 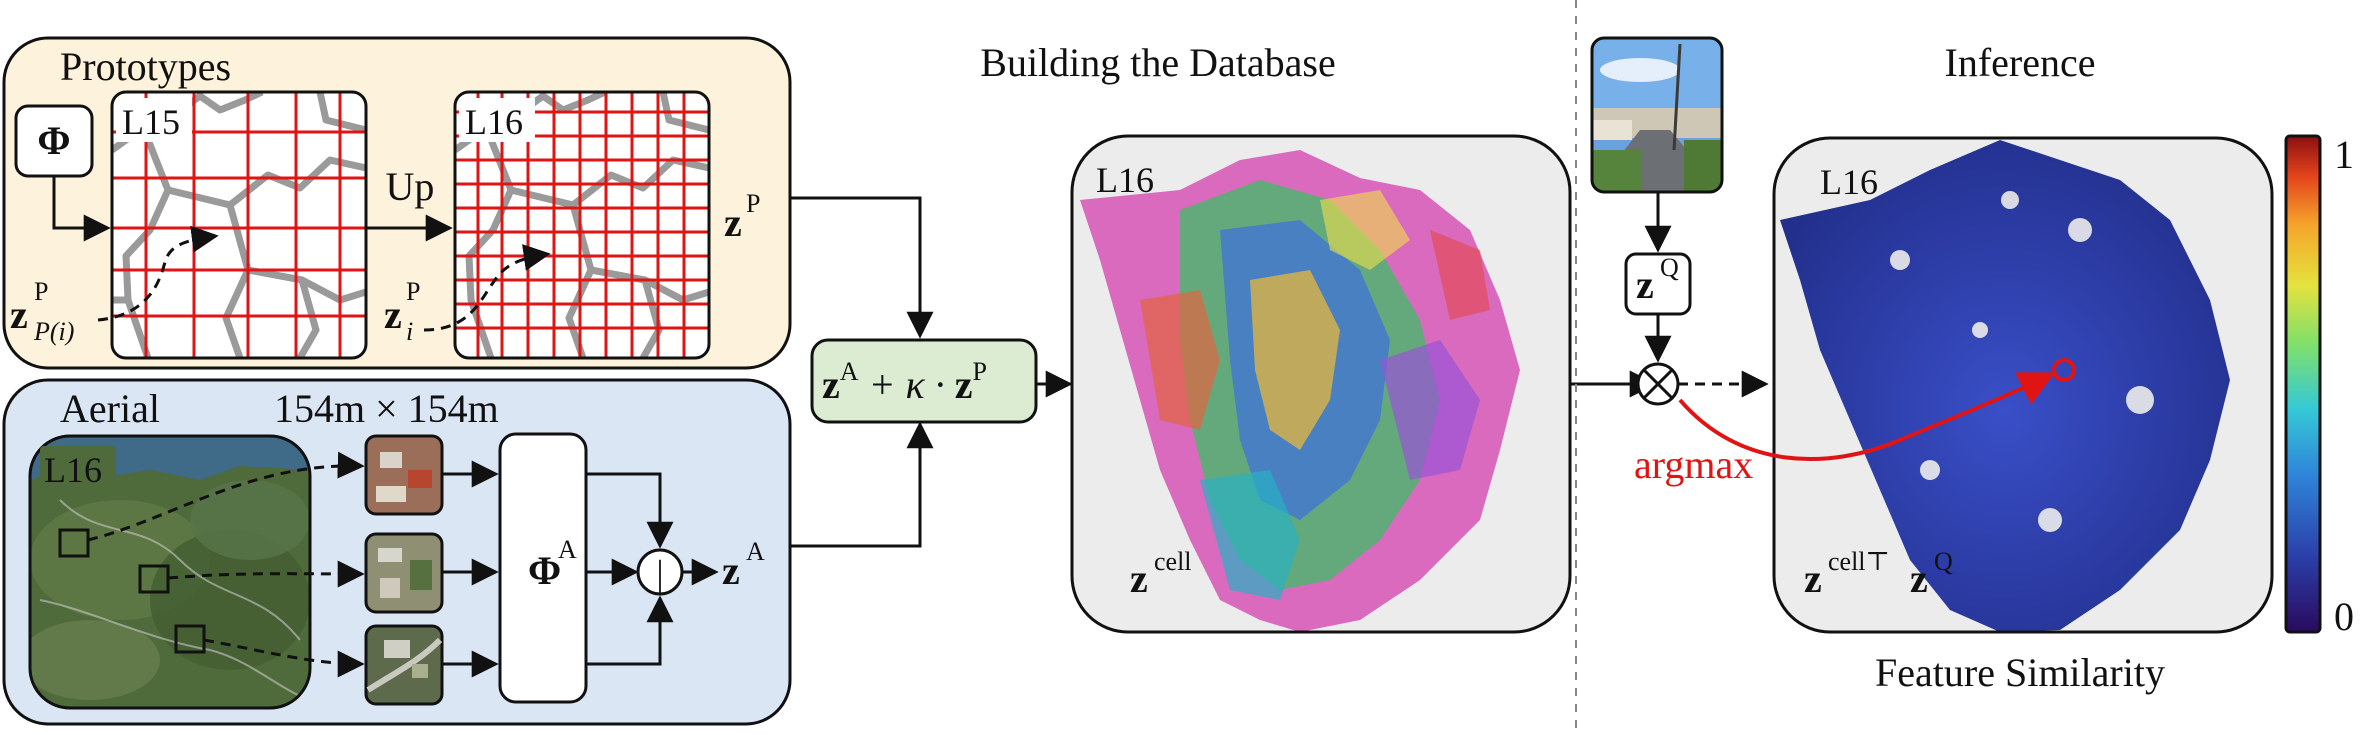 What do you see at coordinates (158, 273) in the screenshot?
I see `parent-lookup-arrow` at bounding box center [158, 273].